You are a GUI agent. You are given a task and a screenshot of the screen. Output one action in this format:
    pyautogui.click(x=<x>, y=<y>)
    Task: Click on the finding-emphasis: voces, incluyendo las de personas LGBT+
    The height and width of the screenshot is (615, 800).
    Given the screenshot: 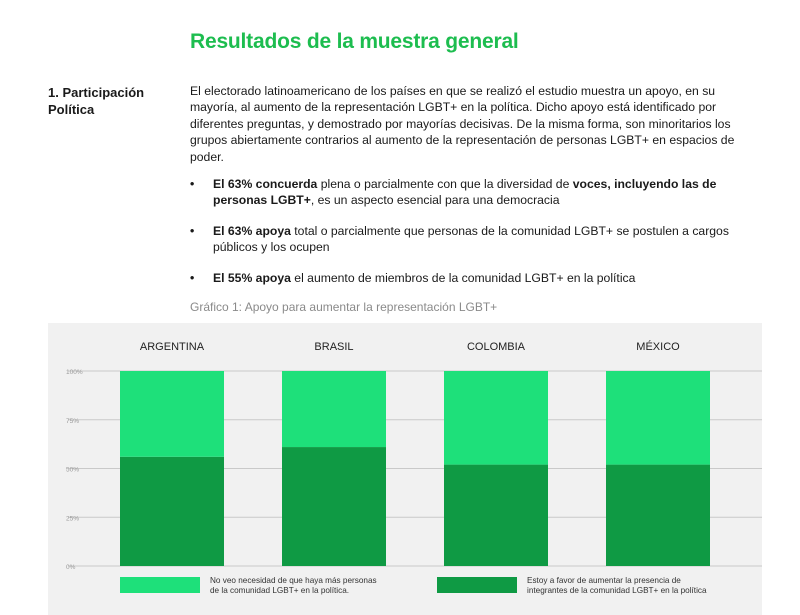 What is the action you would take?
    pyautogui.click(x=465, y=192)
    